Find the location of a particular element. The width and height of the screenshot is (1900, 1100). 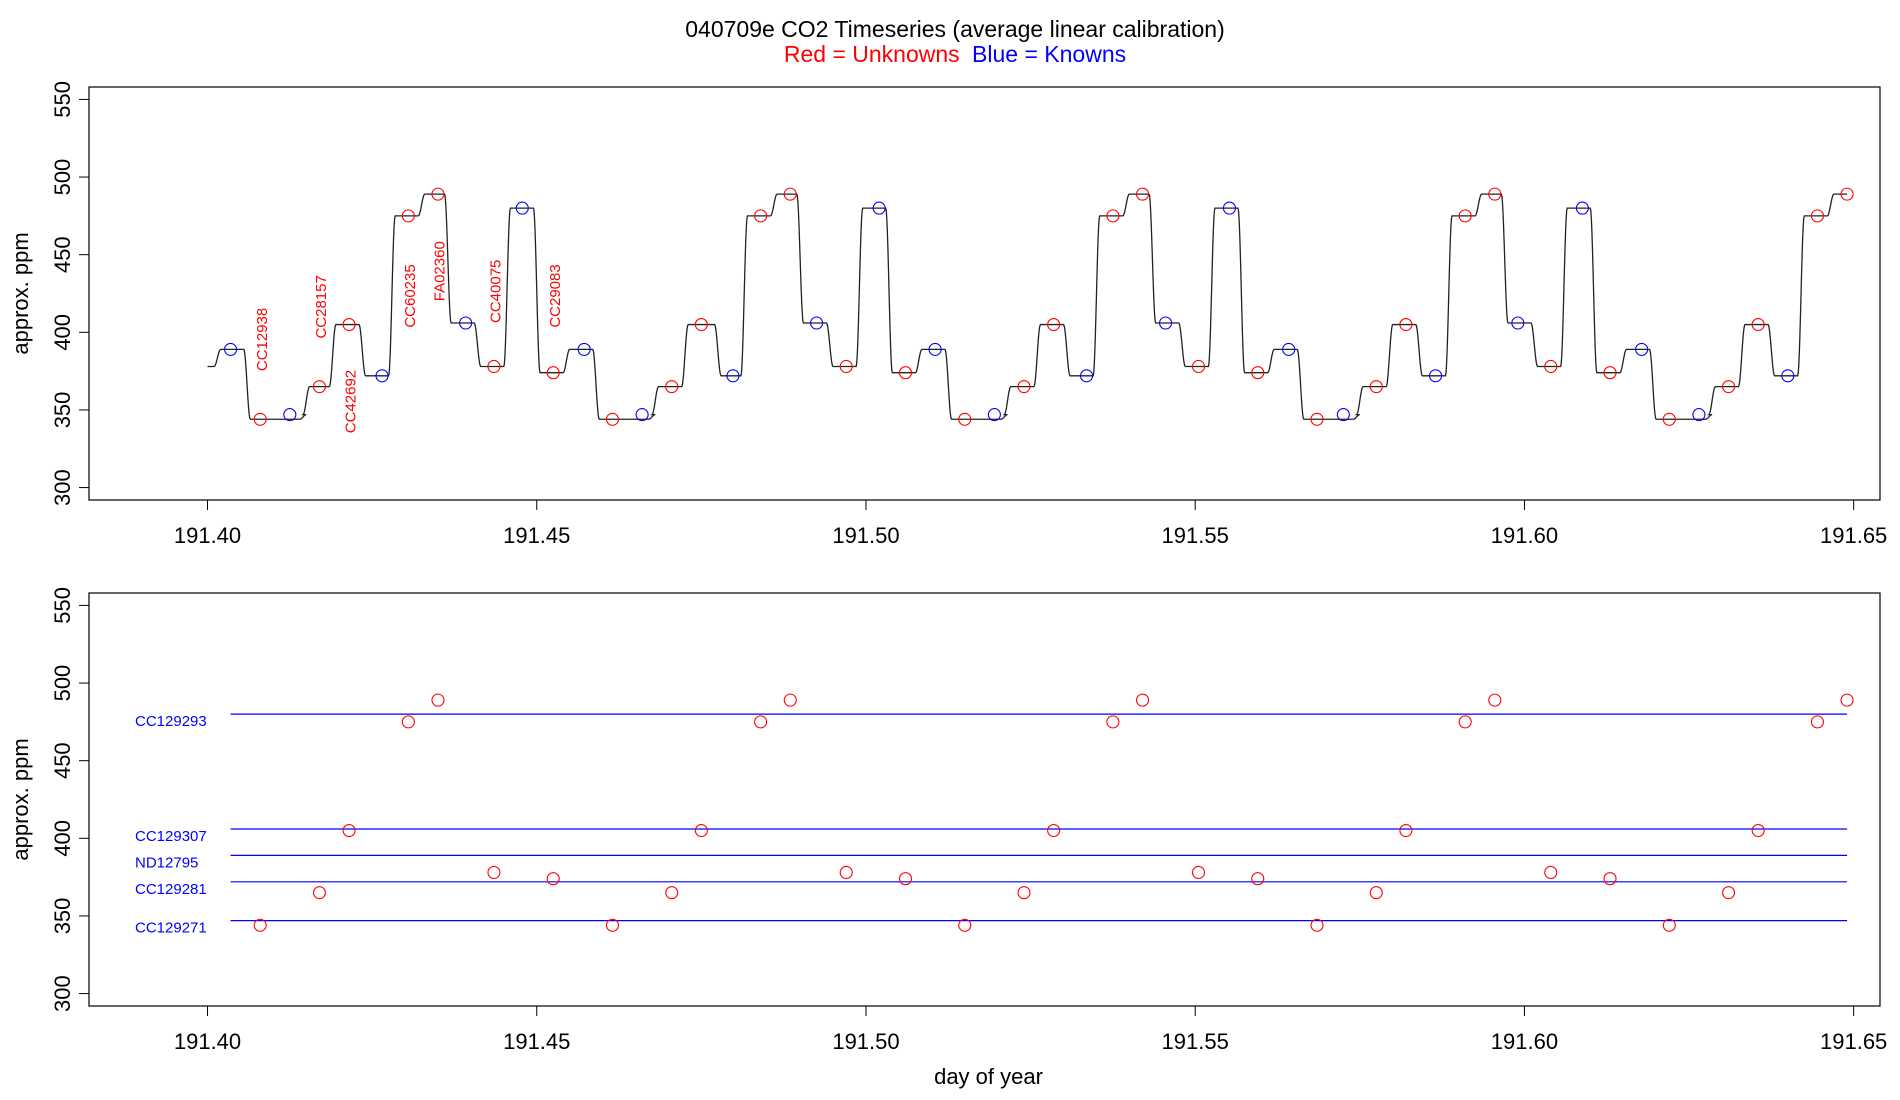

x-tick-label: 191.50 is located at coordinates (865, 1041).